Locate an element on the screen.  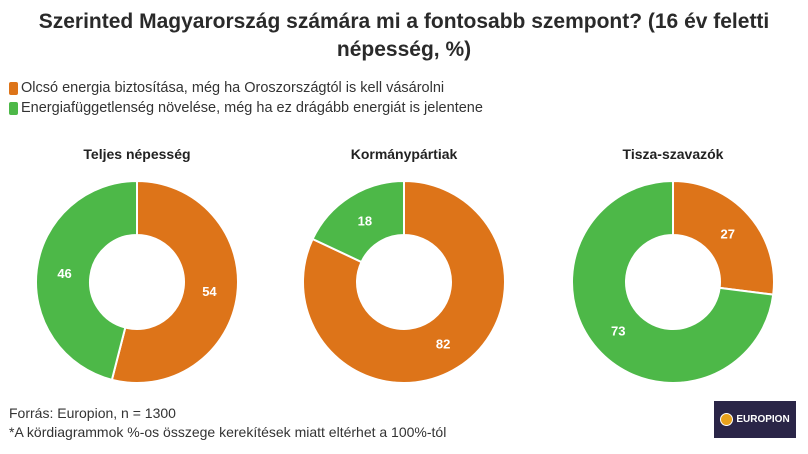
europion-logo: EUROPION is located at coordinates (755, 419).